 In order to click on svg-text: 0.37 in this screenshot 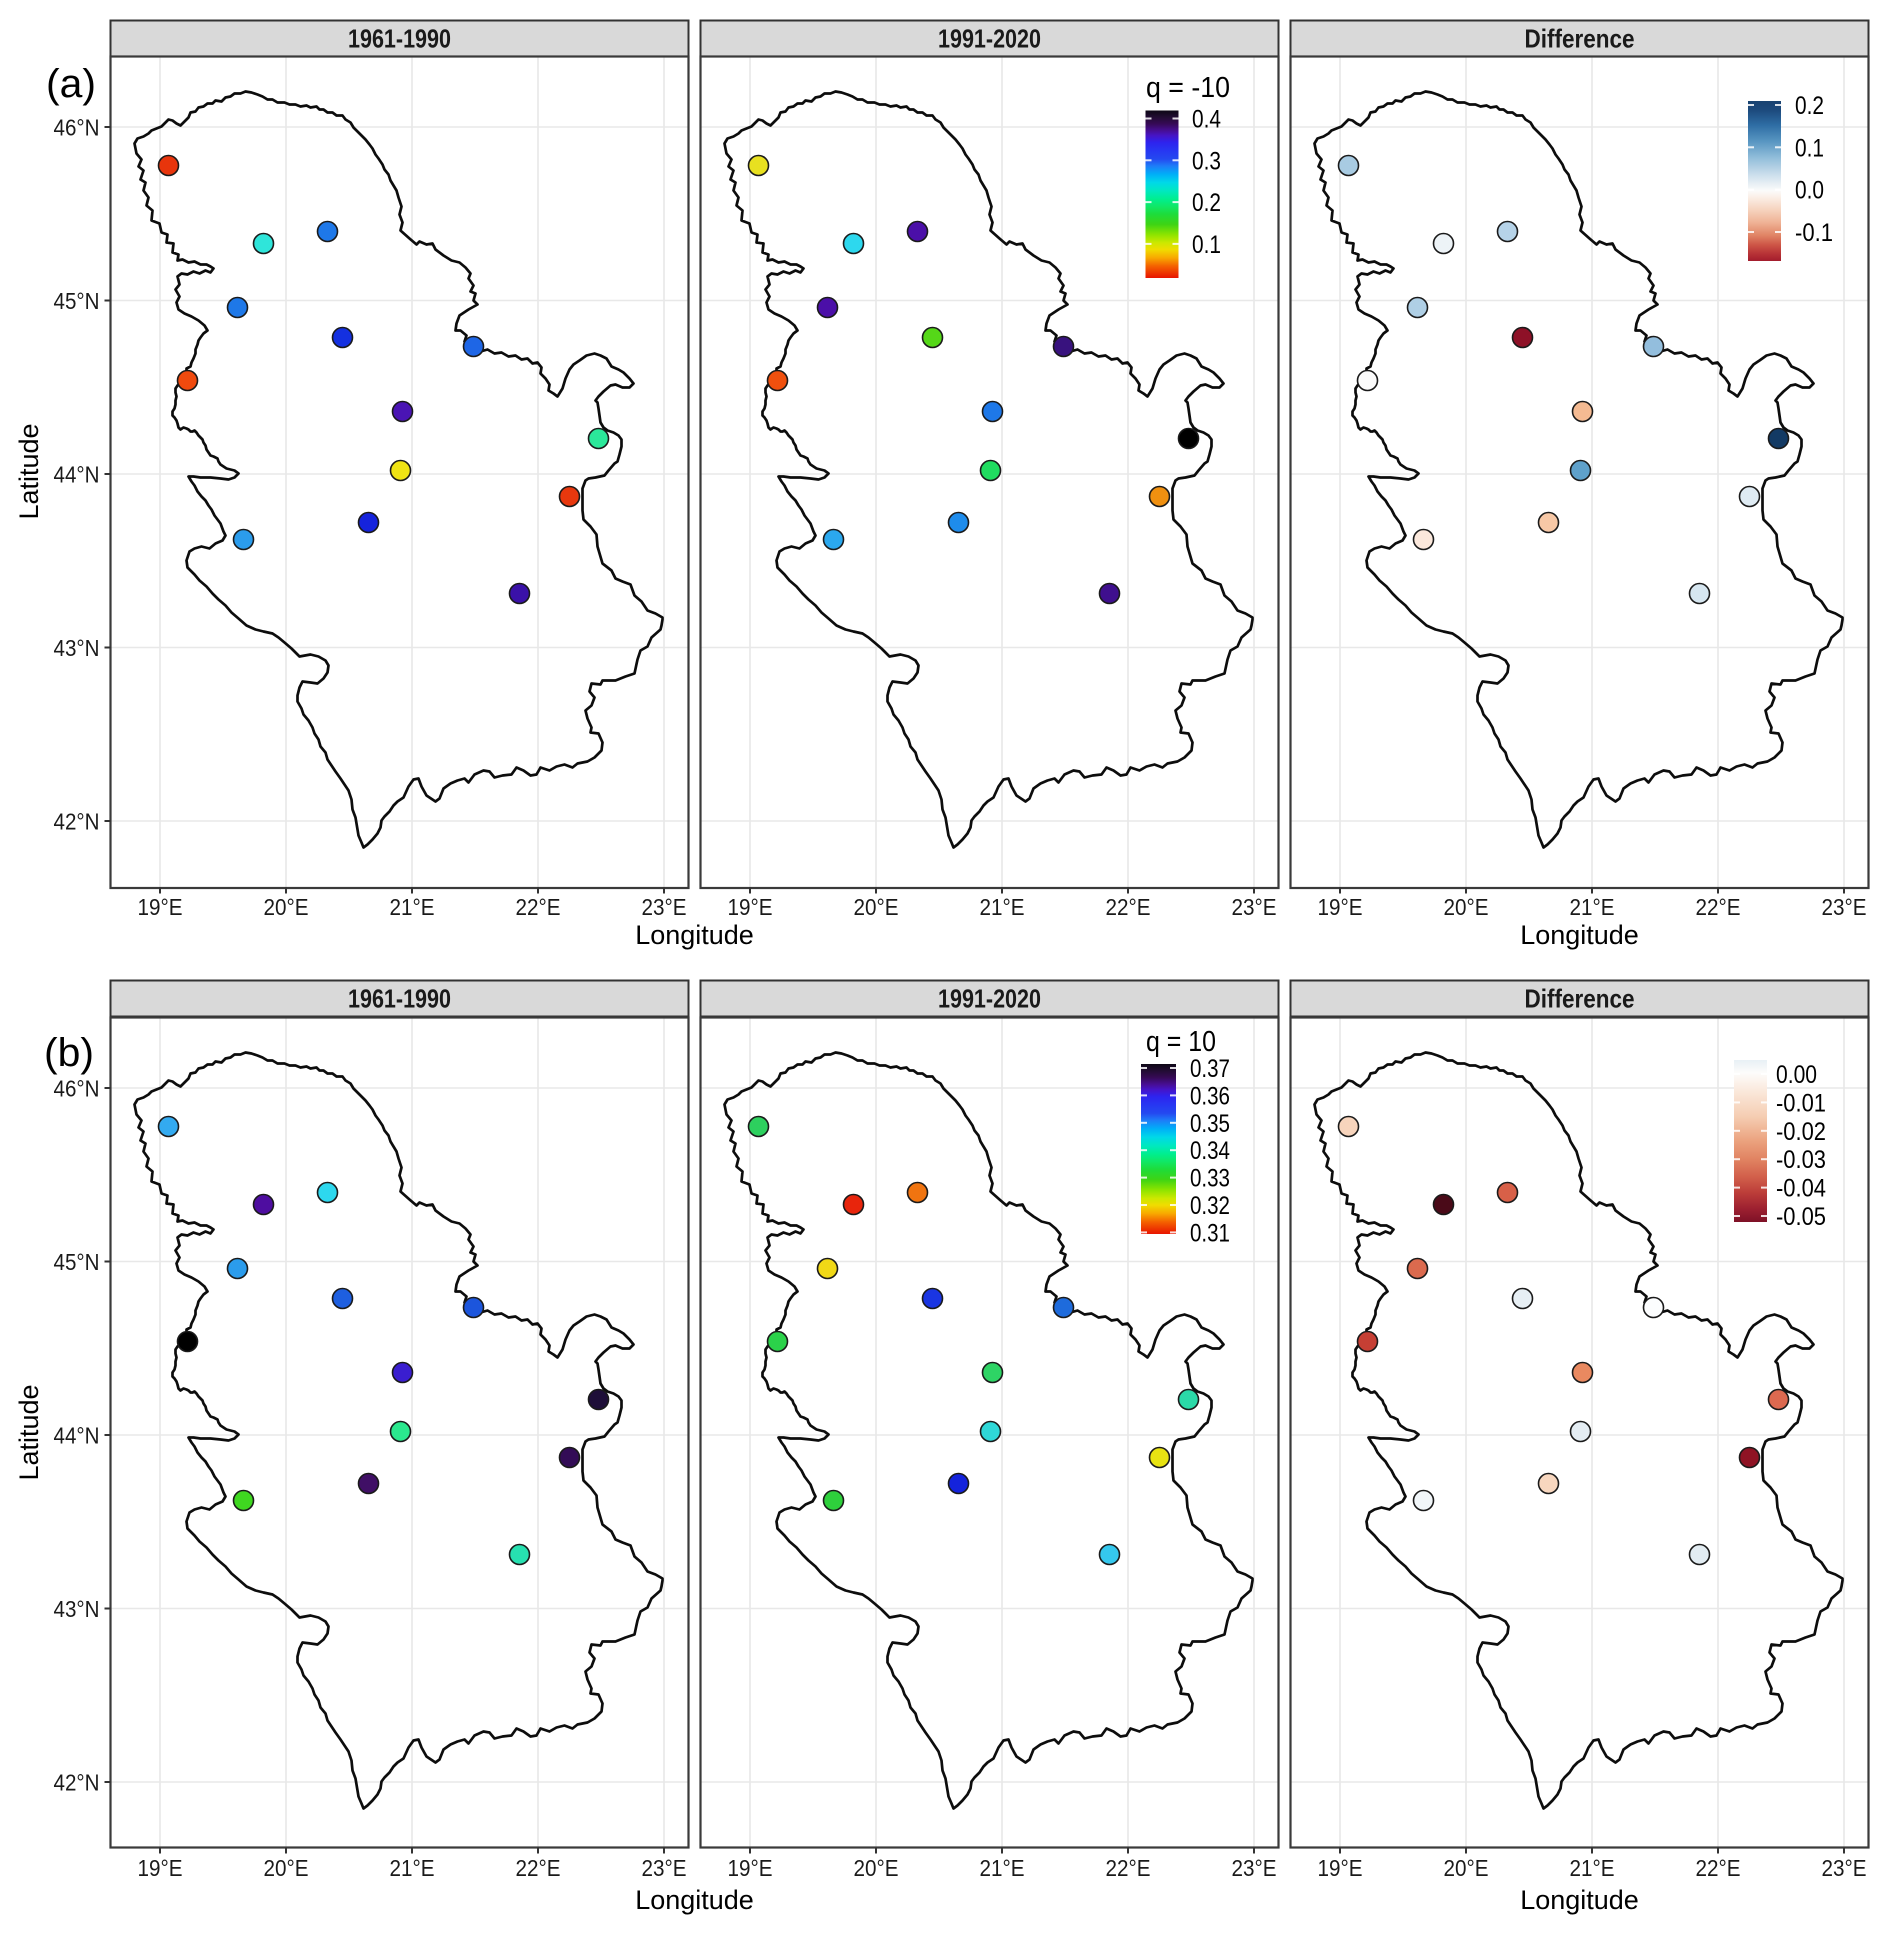, I will do `click(1210, 1069)`.